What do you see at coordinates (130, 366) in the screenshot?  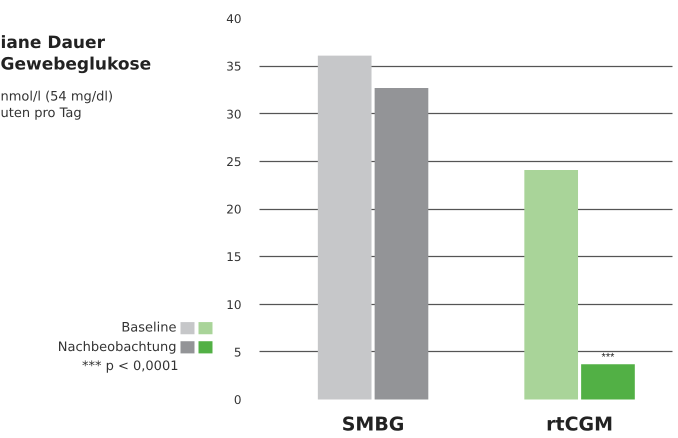 I see `text: *** p < 0,0001` at bounding box center [130, 366].